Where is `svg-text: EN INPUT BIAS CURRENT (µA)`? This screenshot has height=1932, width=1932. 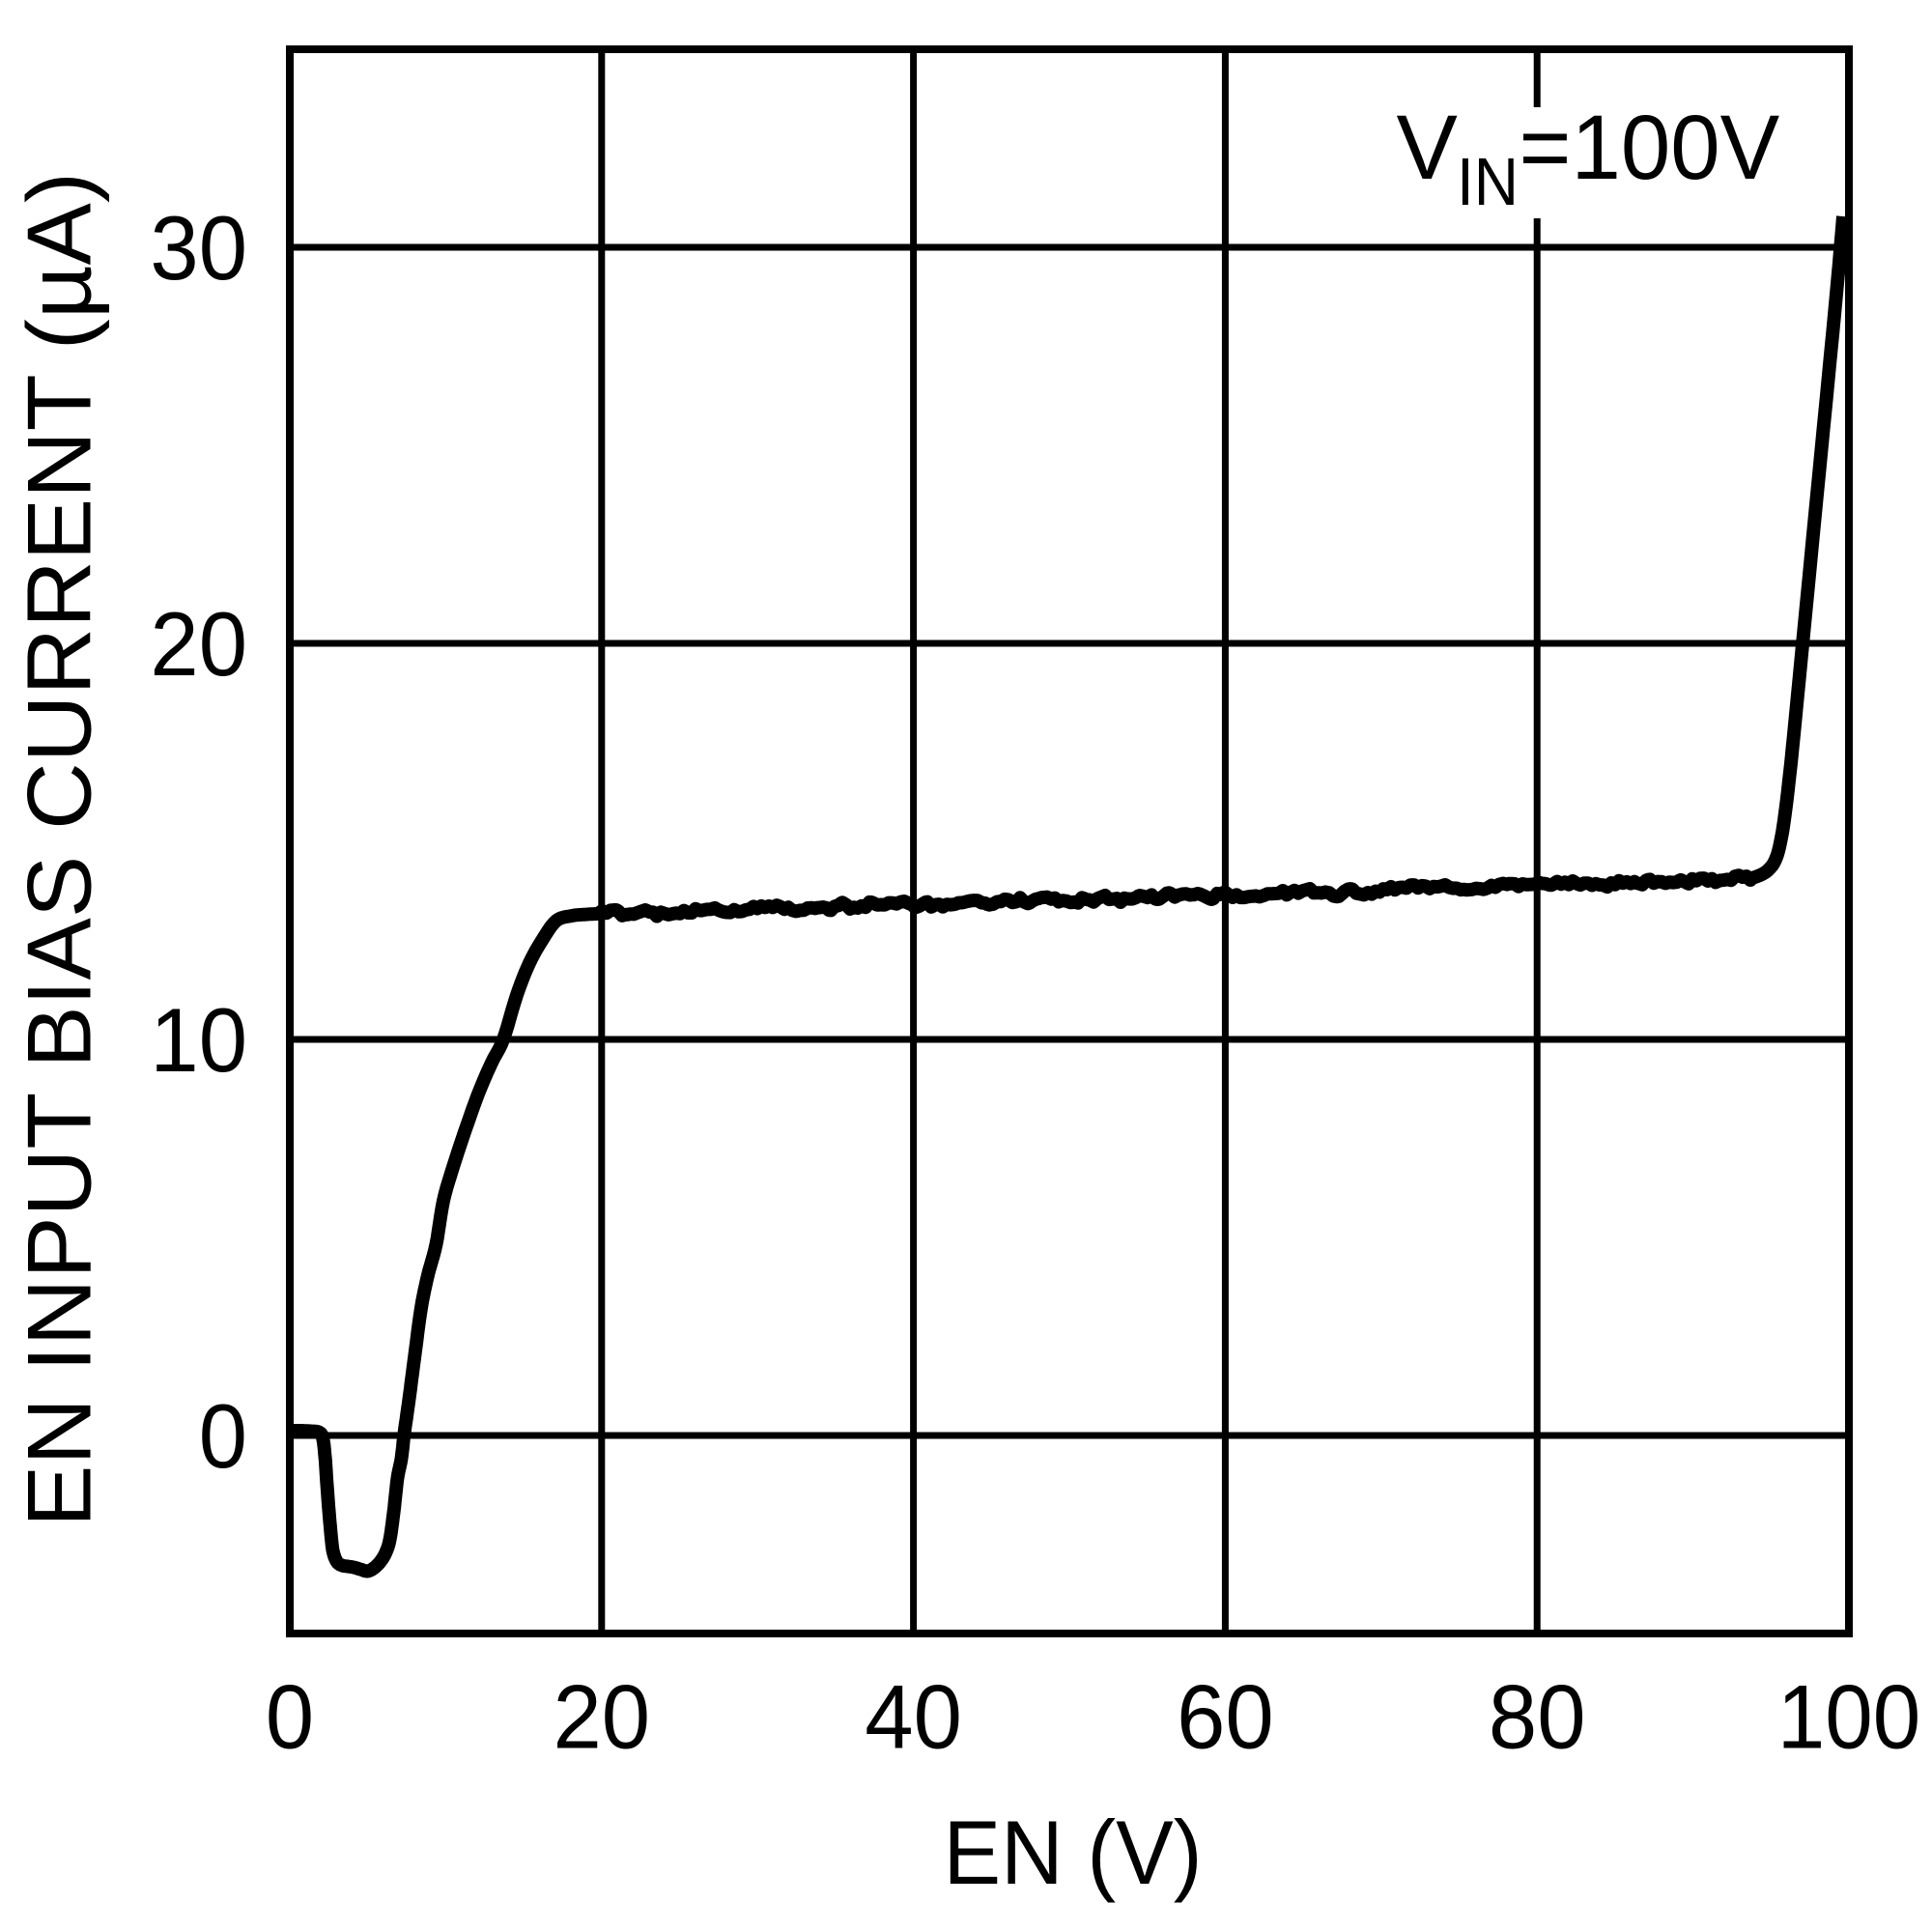 svg-text: EN INPUT BIAS CURRENT (µA) is located at coordinates (59, 849).